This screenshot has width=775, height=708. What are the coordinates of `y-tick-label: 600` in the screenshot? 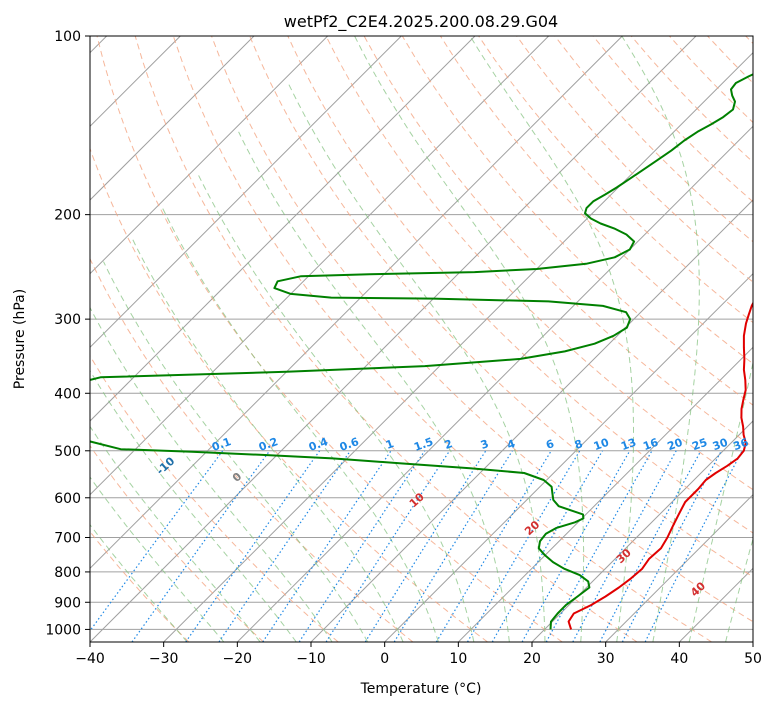 It's located at (67, 499).